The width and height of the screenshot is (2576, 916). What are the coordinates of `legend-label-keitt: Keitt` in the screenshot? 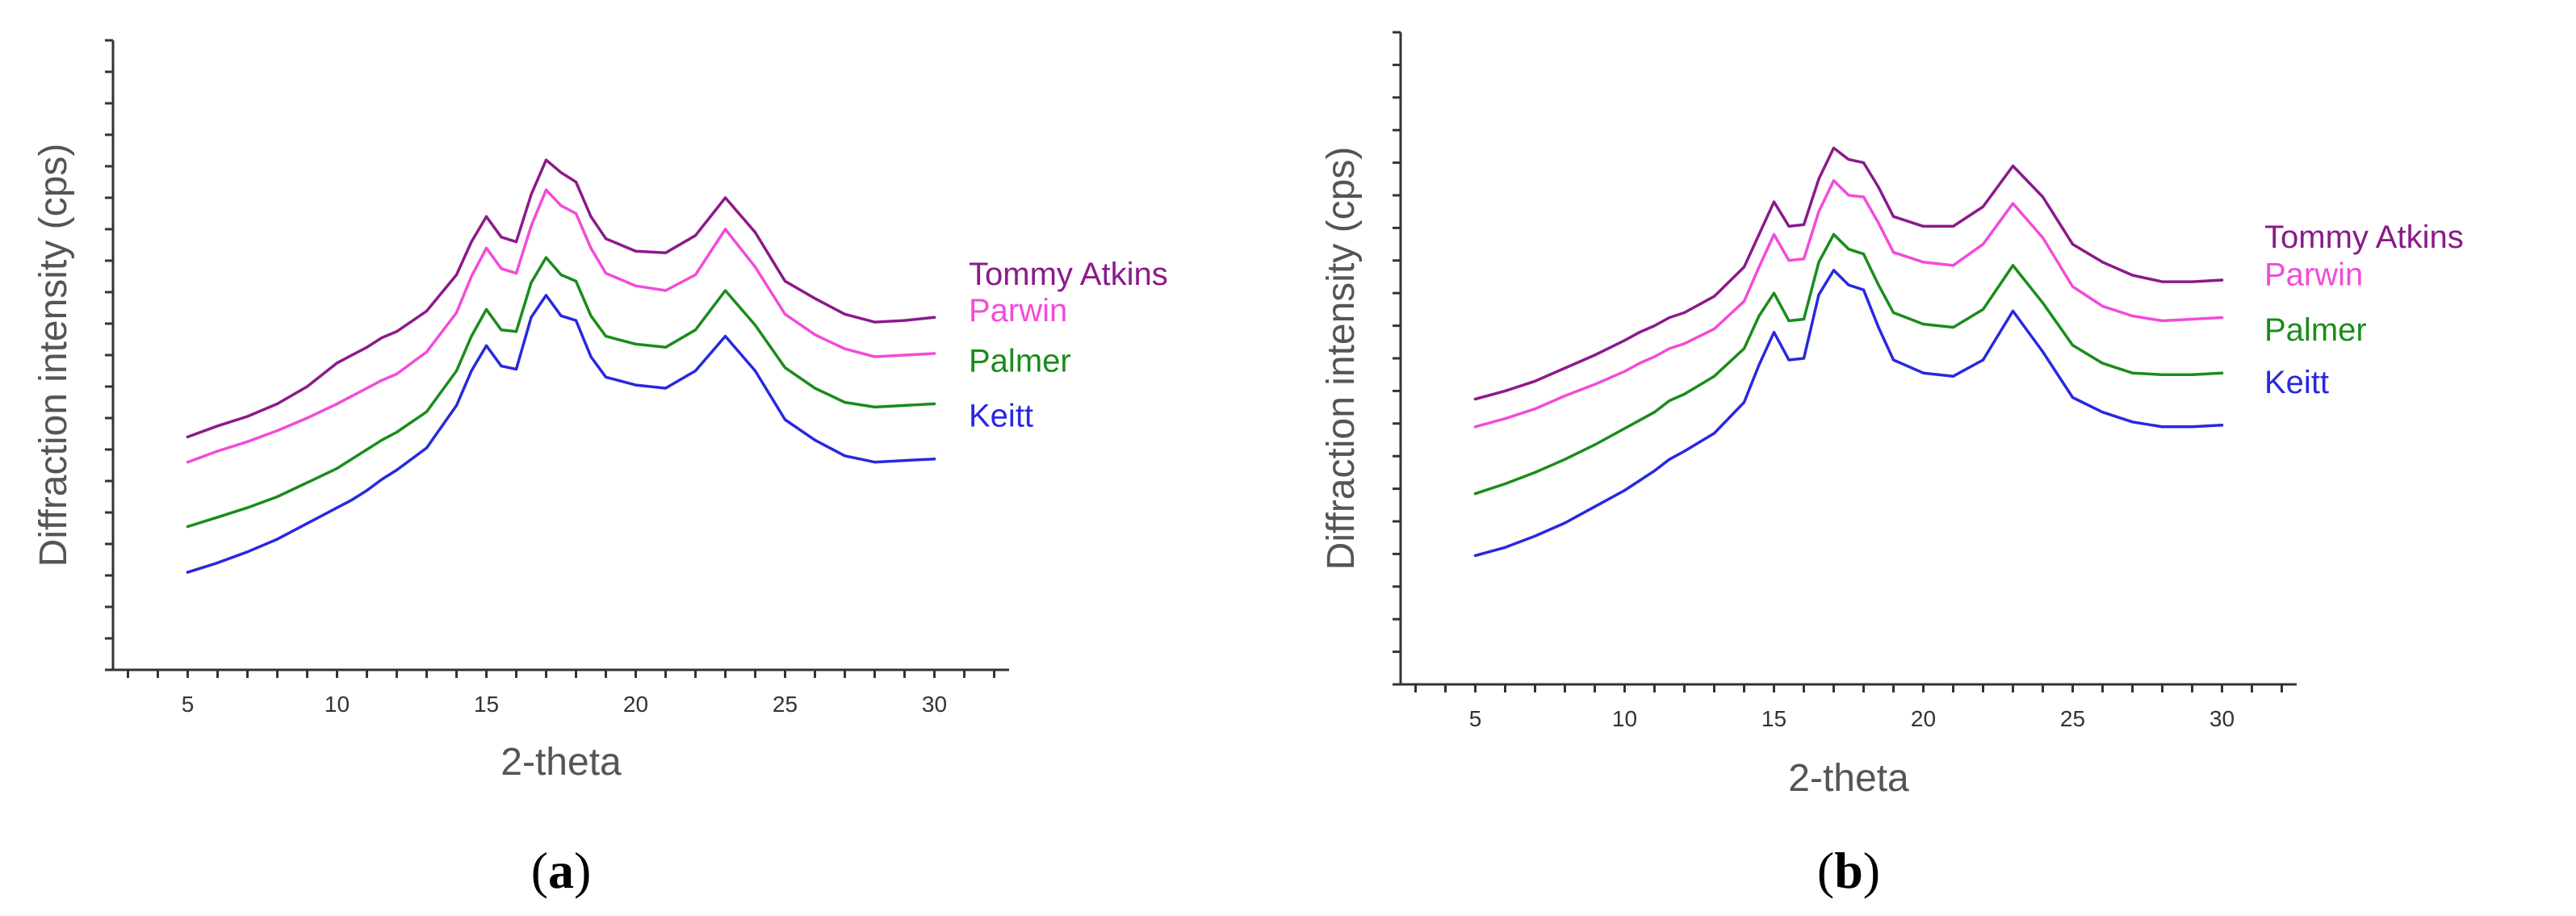 It's located at (1001, 417).